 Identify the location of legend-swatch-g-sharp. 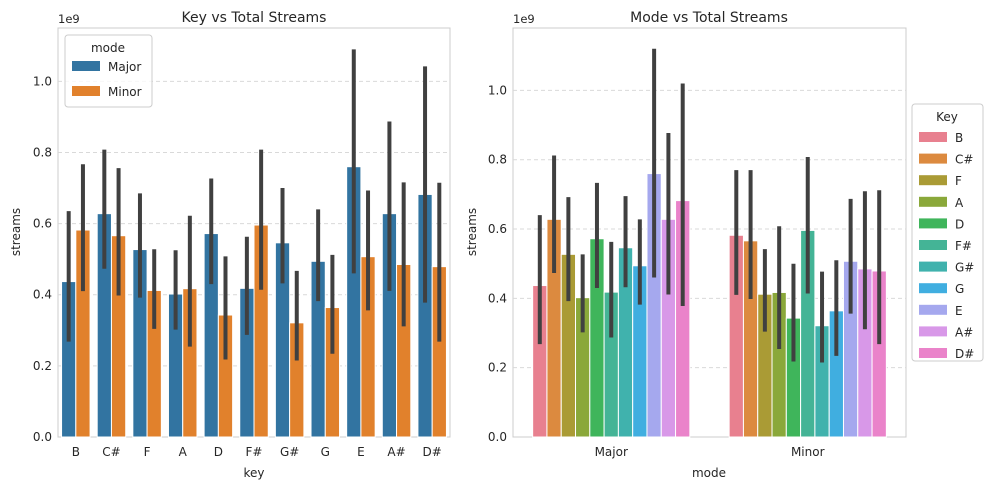
(933, 266).